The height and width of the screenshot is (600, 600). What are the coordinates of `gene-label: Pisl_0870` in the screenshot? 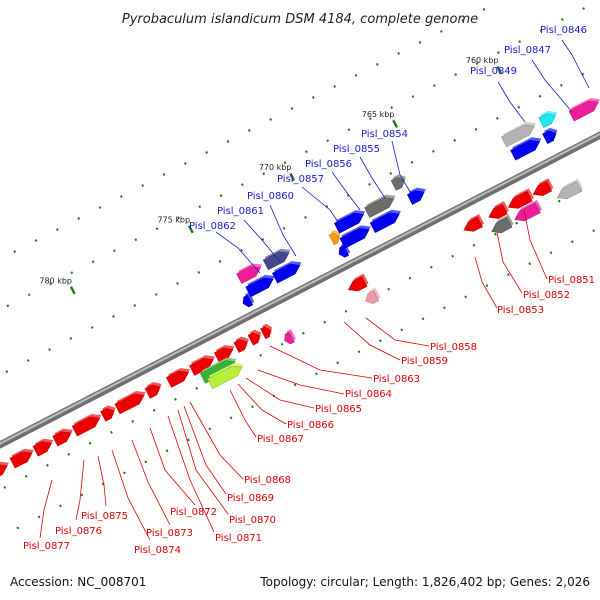 It's located at (252, 520).